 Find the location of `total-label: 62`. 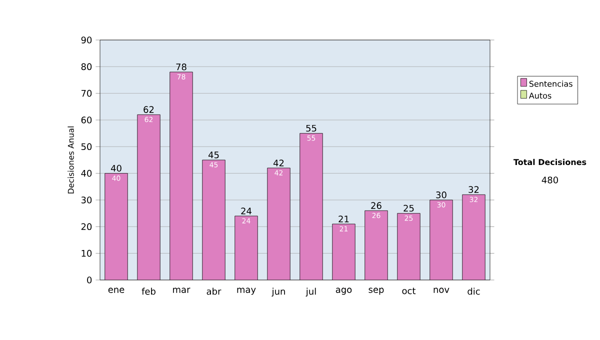

total-label: 62 is located at coordinates (149, 109).